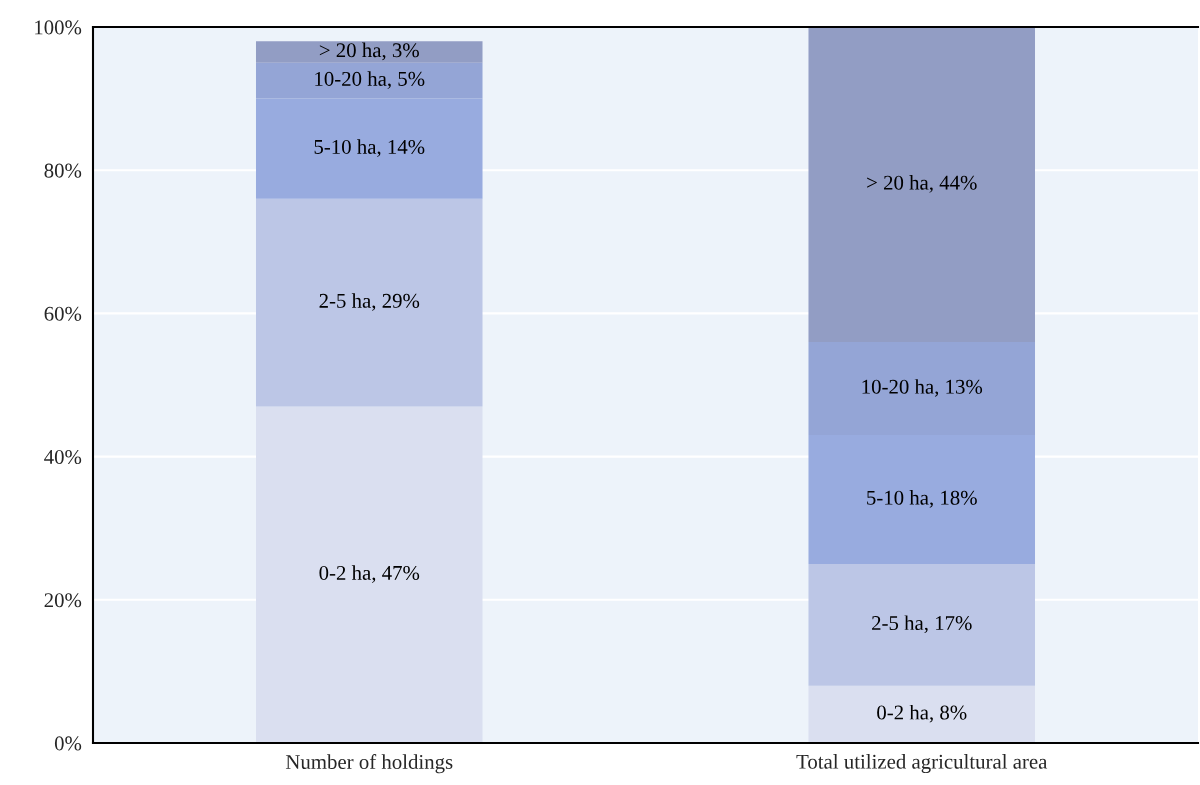 The width and height of the screenshot is (1200, 785). Describe the element at coordinates (369, 148) in the screenshot. I see `data-label: 5-10 ha, 14%` at that location.